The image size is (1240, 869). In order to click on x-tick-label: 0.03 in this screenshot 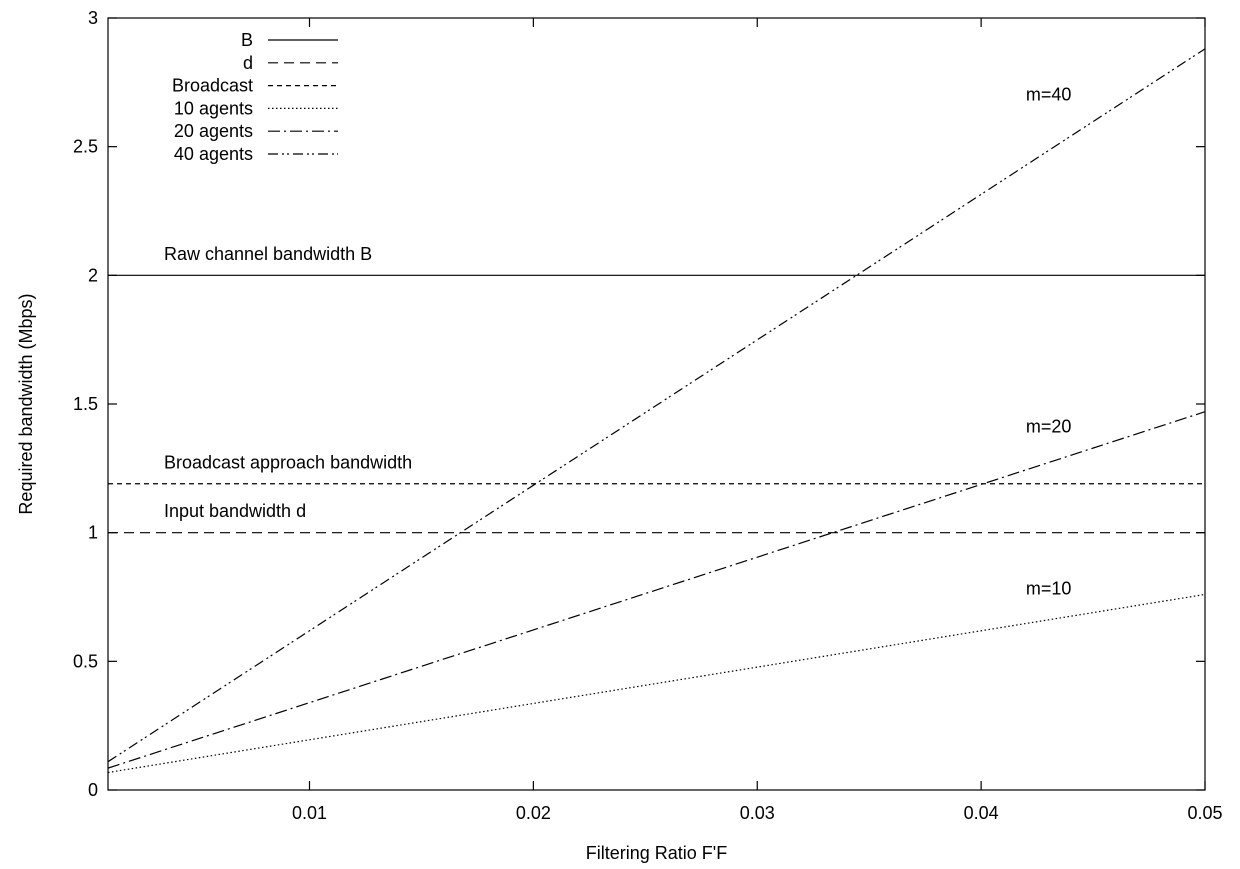, I will do `click(757, 813)`.